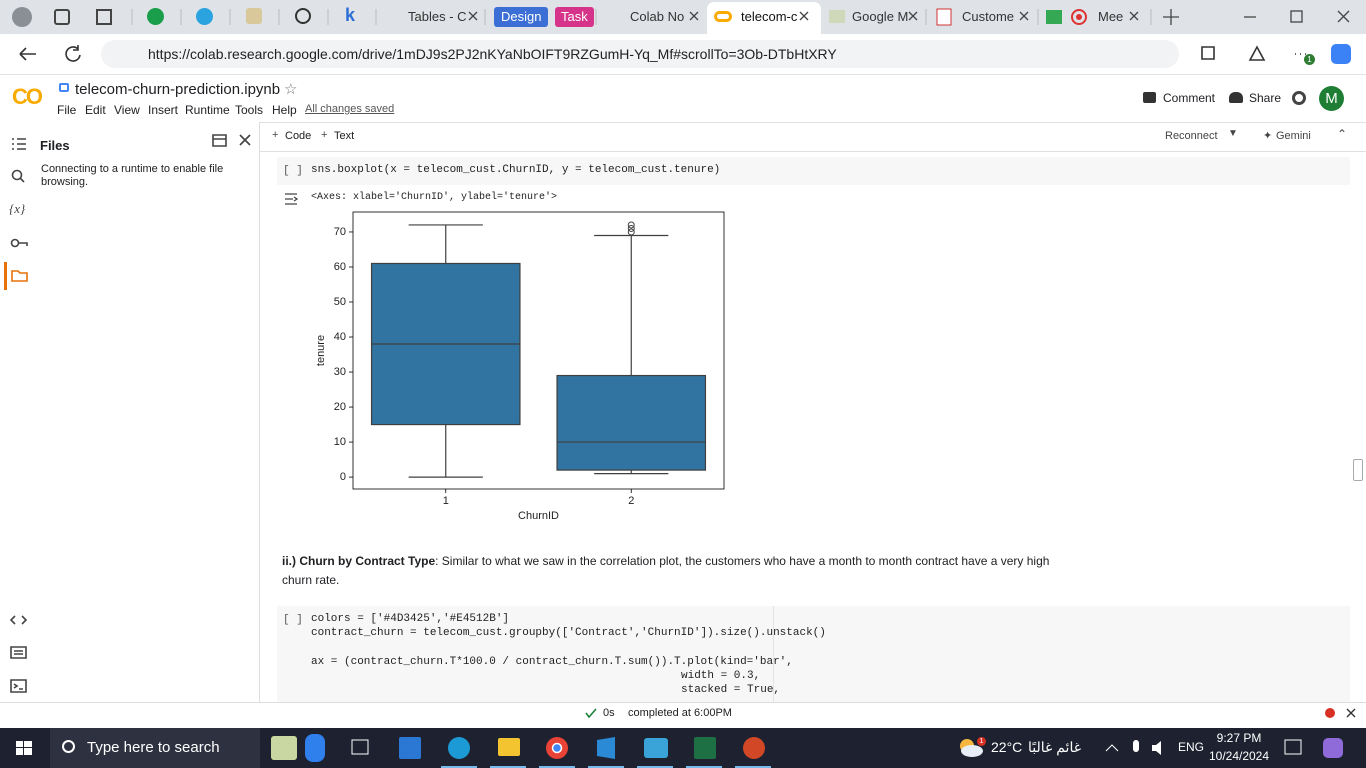  Describe the element at coordinates (988, 16) in the screenshot. I see `tab: Custome` at that location.